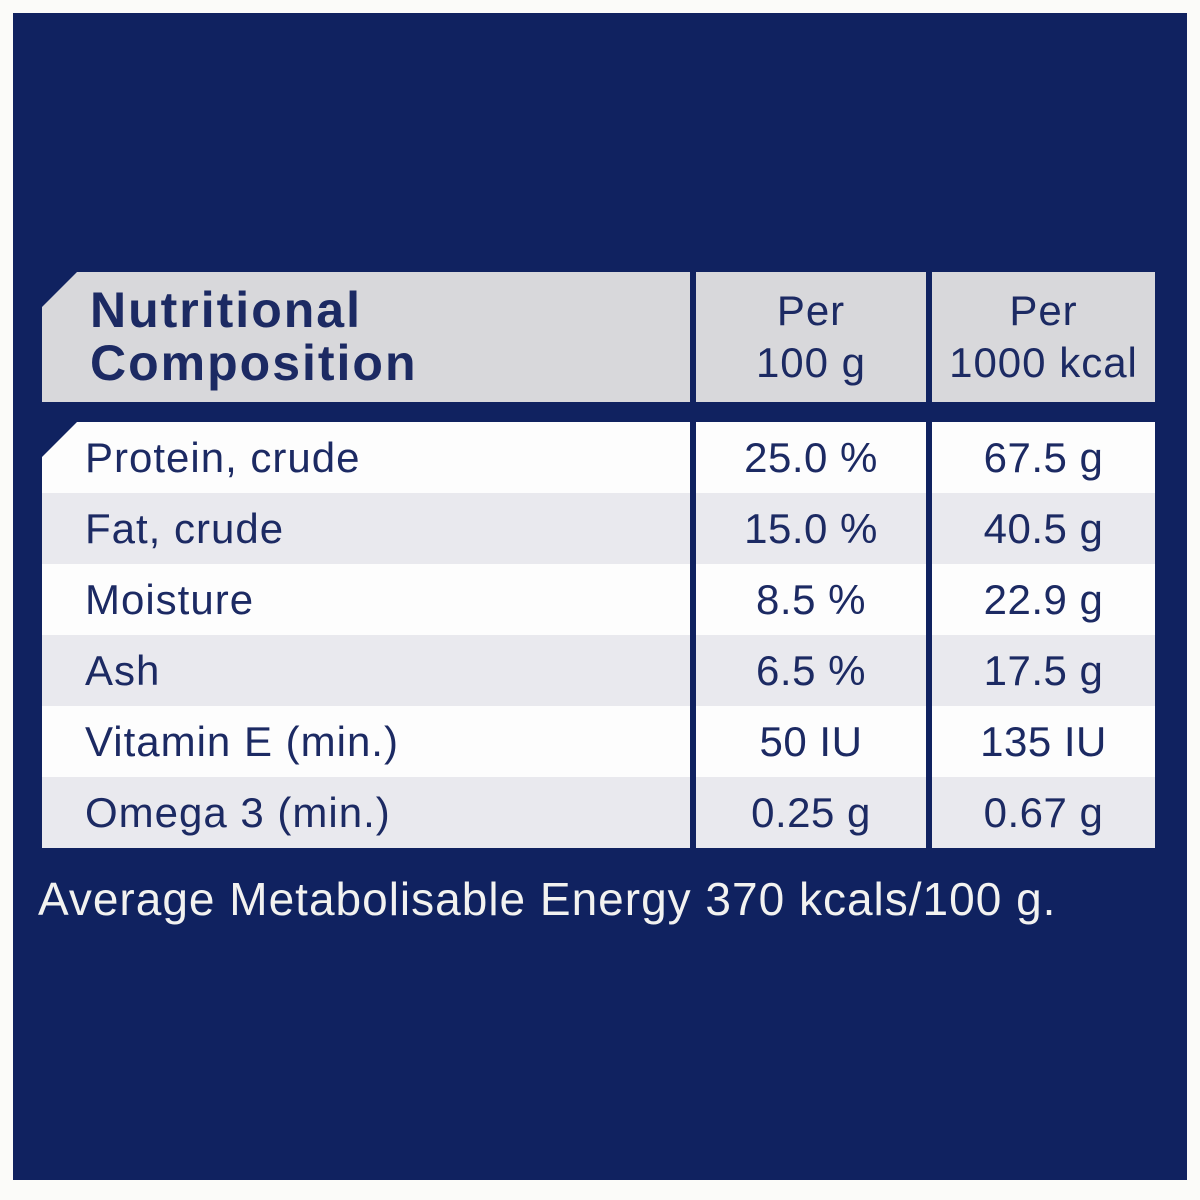 The image size is (1200, 1200). I want to click on row-value-per-100g: 6.5 %, so click(811, 670).